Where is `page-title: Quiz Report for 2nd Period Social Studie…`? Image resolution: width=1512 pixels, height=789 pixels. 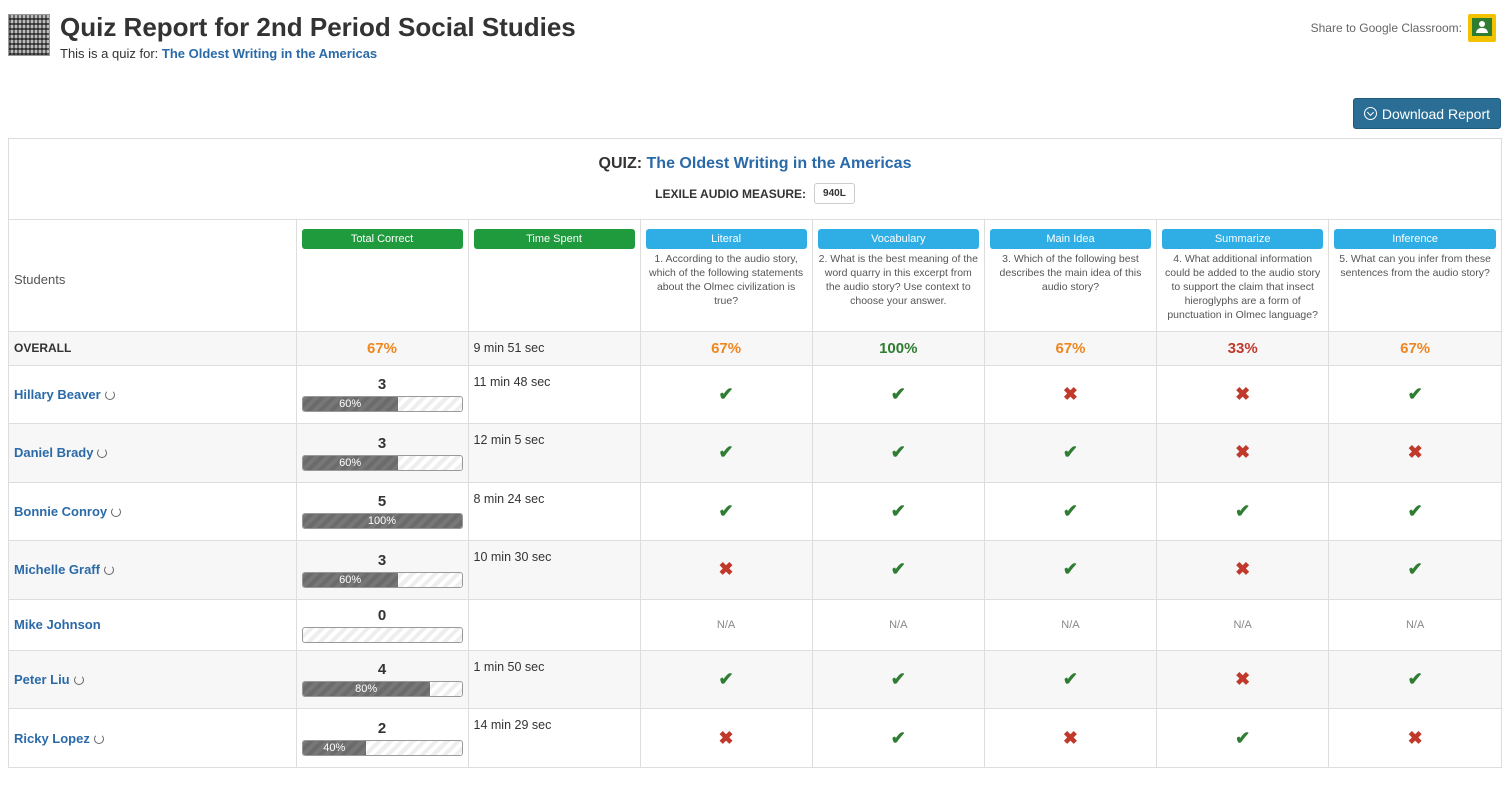 page-title: Quiz Report for 2nd Period Social Studie… is located at coordinates (318, 27).